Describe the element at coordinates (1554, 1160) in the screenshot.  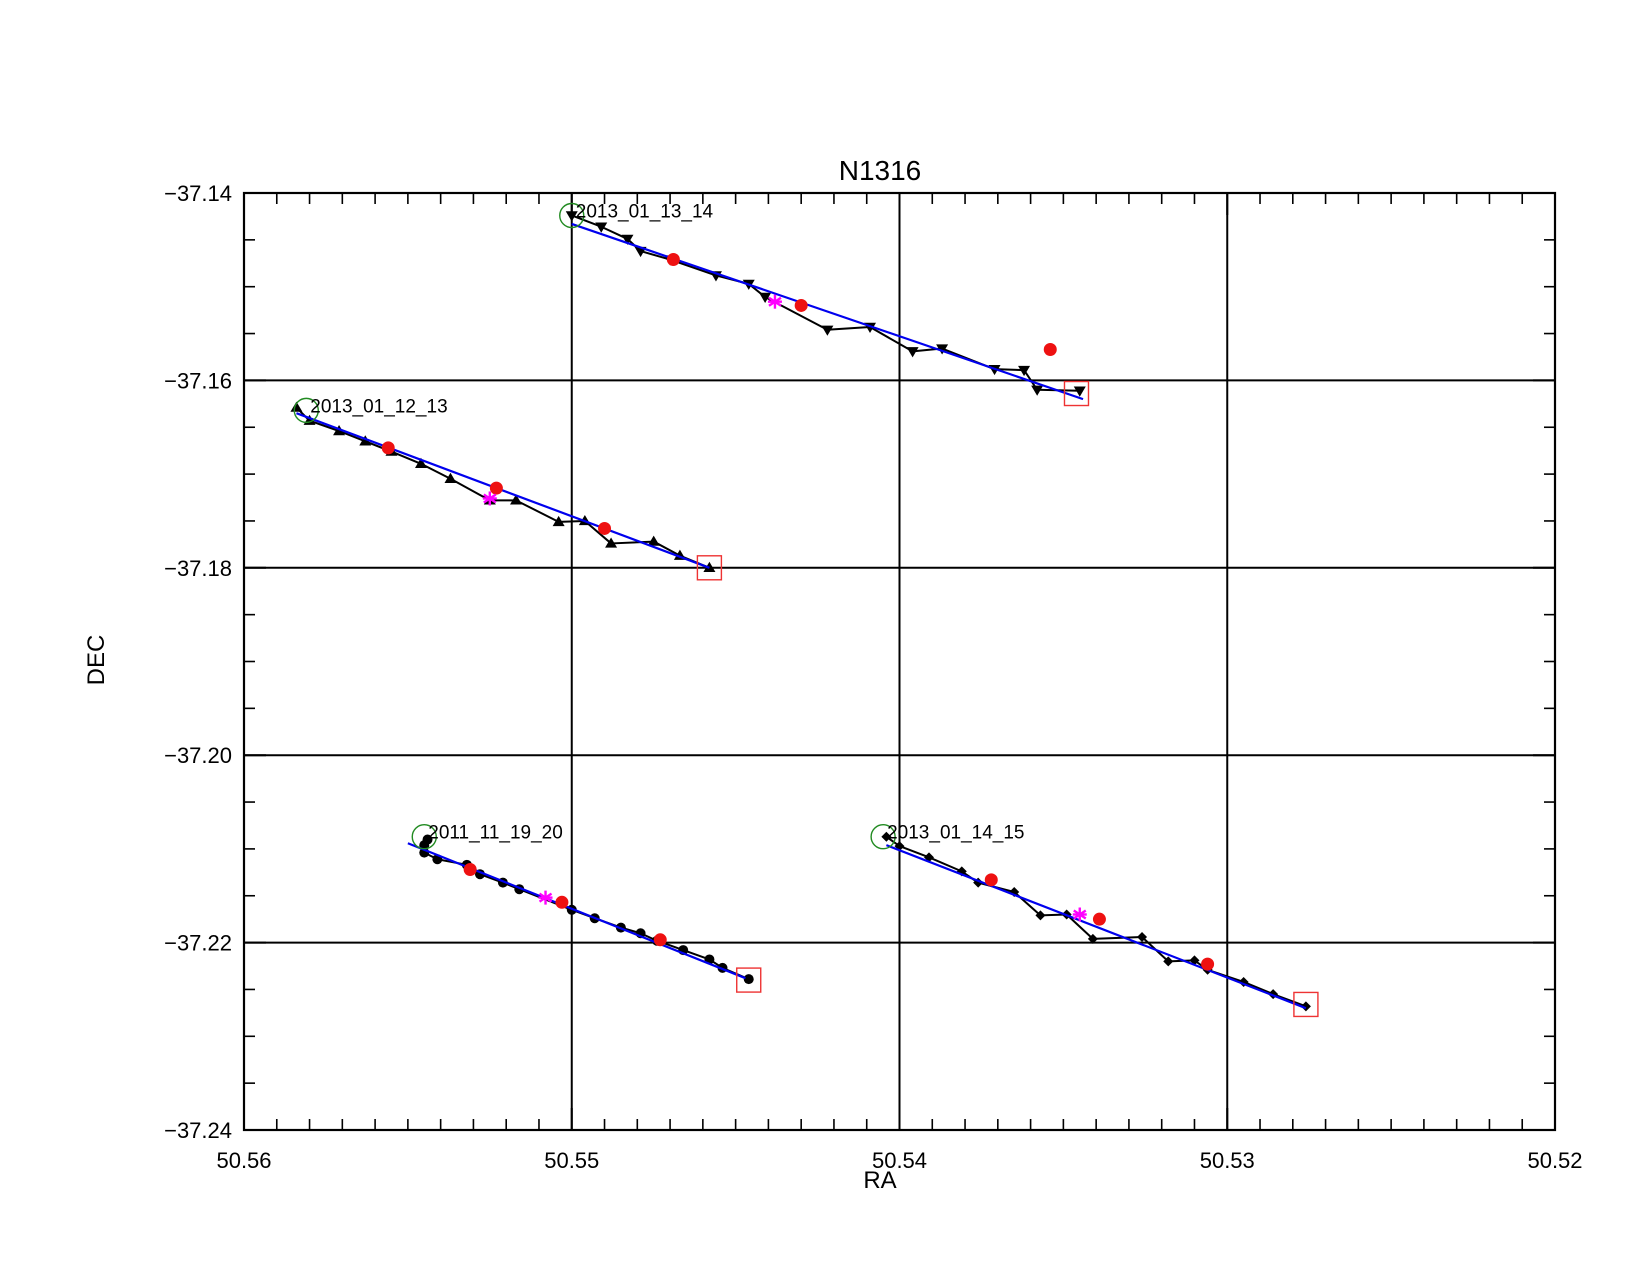
I see `x-tick-label: 50.52` at that location.